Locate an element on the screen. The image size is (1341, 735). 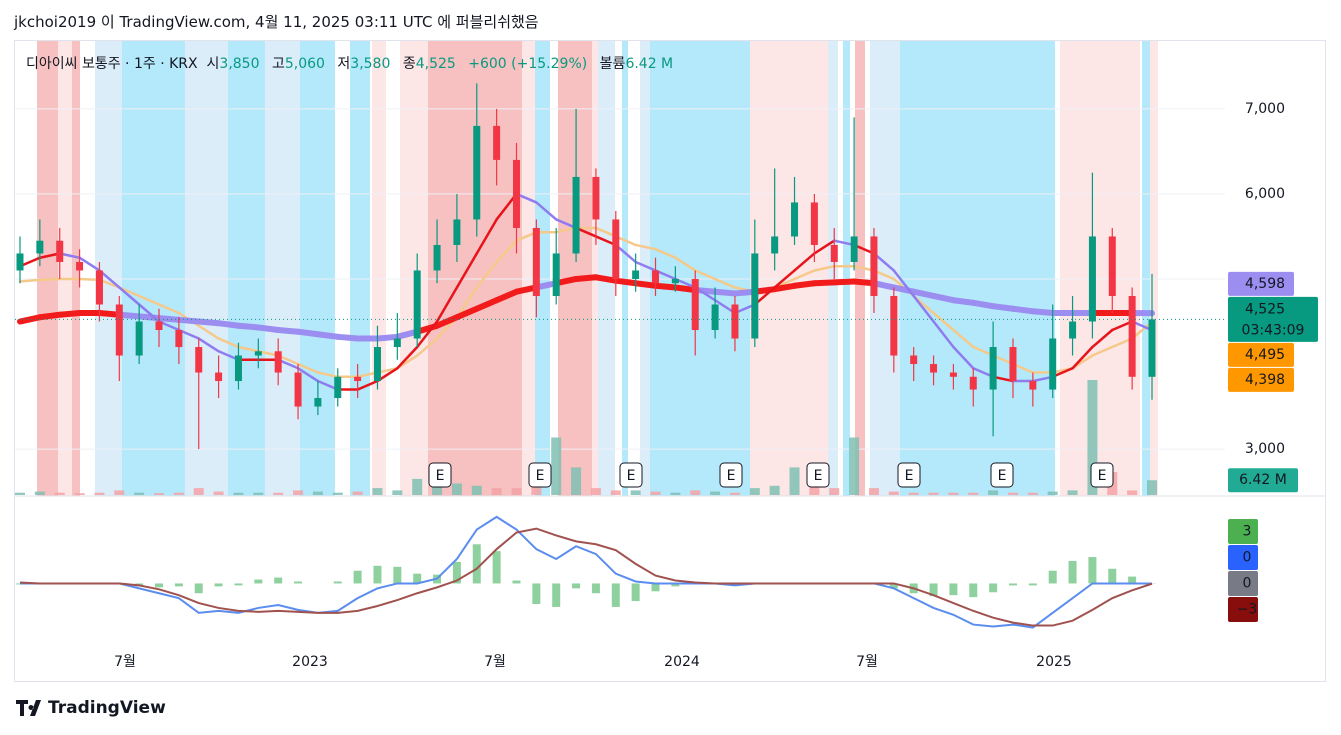
x-tick-label: 2024 is located at coordinates (682, 662).